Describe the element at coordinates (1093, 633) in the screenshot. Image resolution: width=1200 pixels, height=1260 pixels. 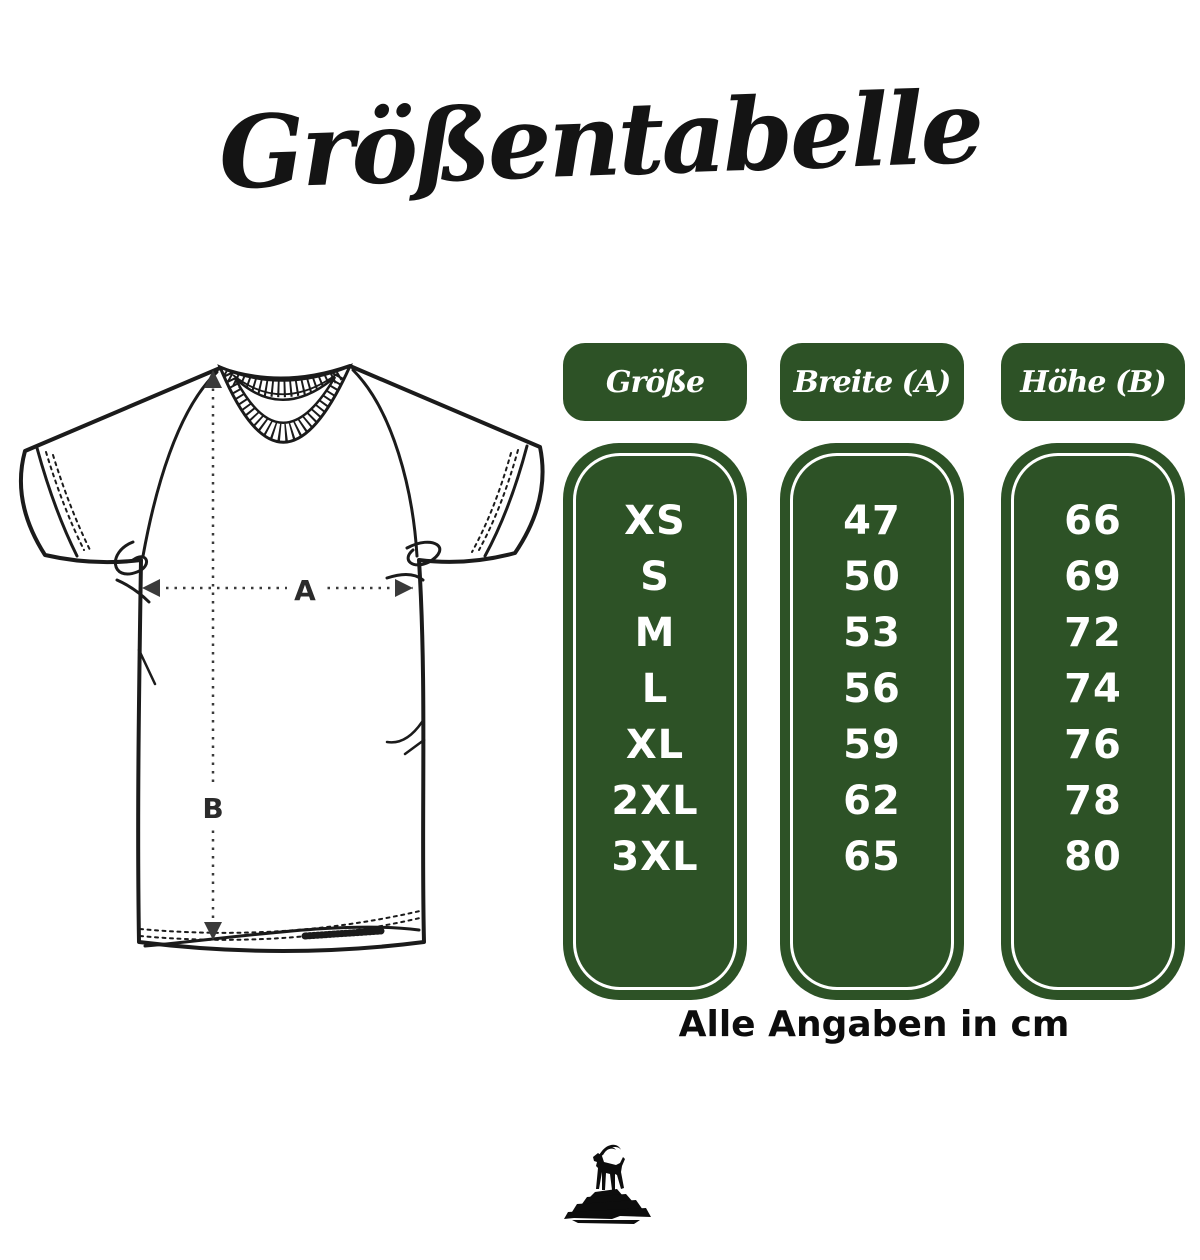
I see `height-cell: 72` at that location.